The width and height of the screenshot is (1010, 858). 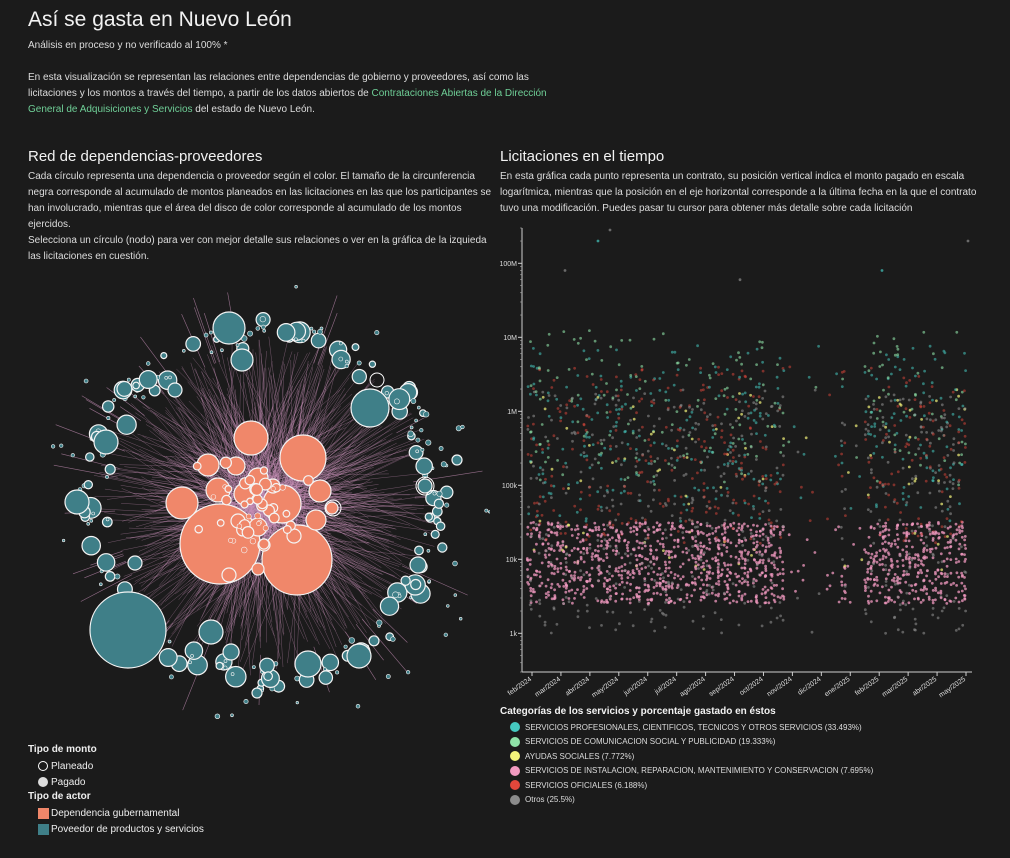 I want to click on dependencia-node, so click(x=287, y=530).